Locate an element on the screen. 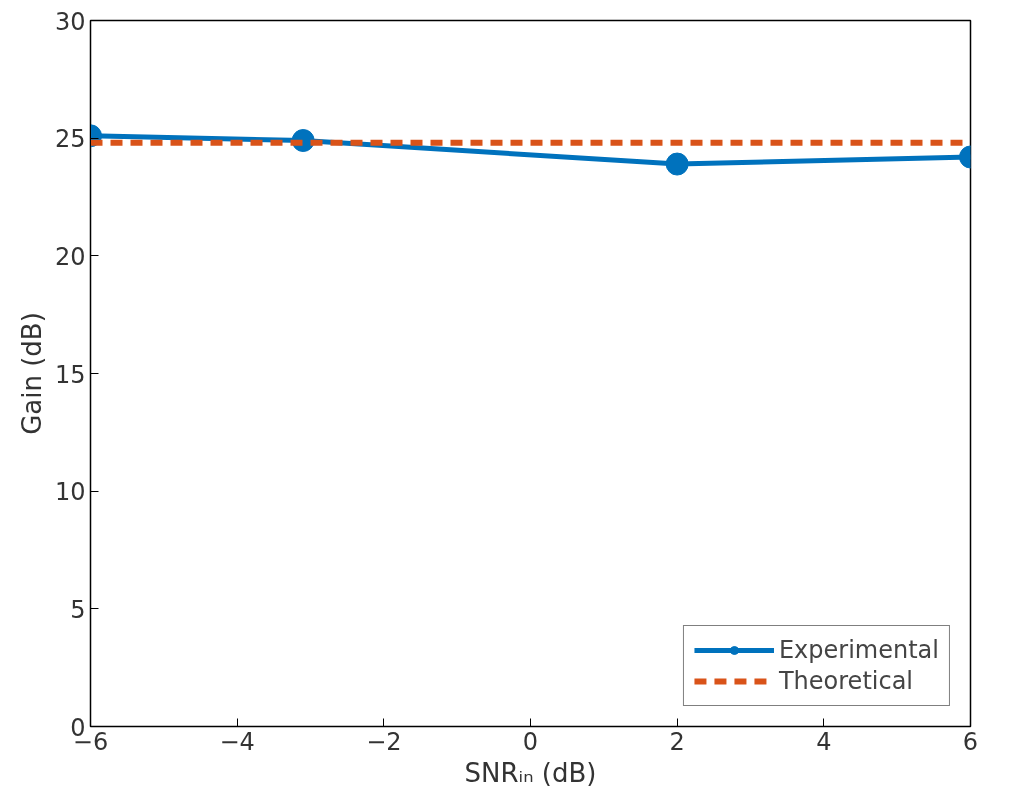  y-tick-label: 10 is located at coordinates (70, 492).